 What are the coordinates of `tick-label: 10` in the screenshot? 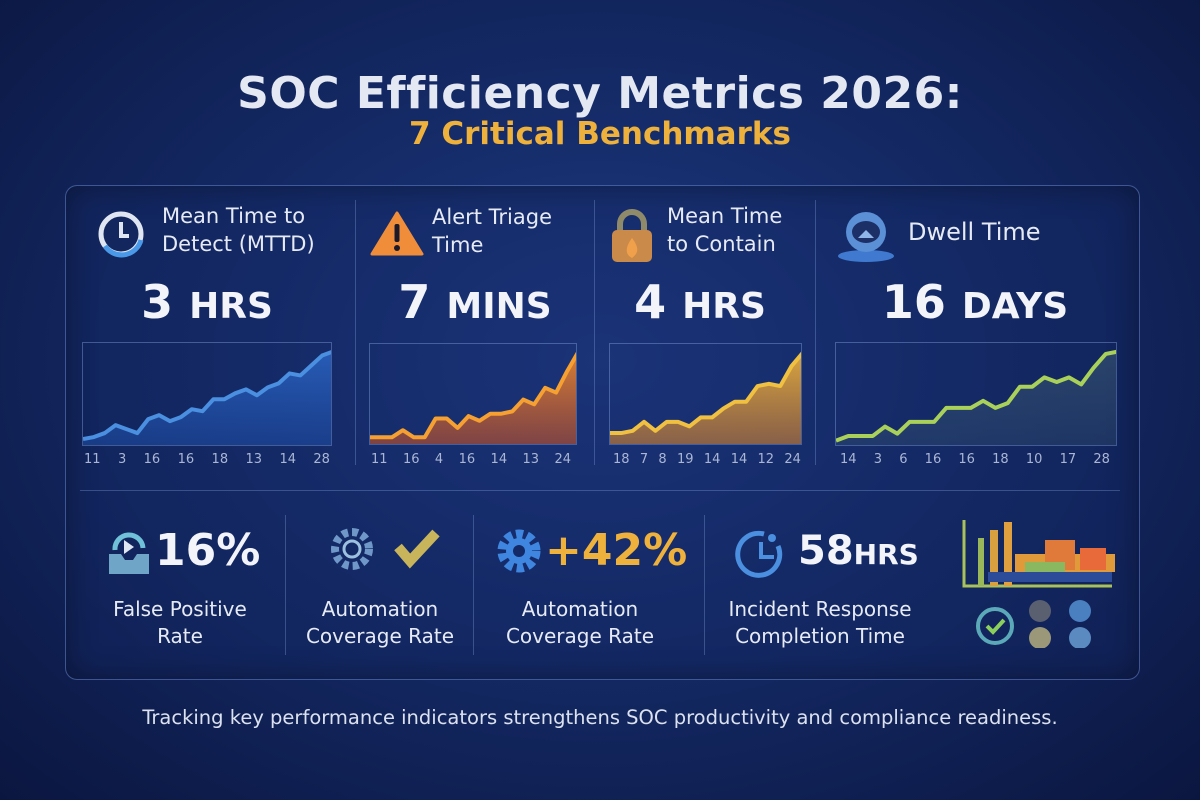 It's located at (1034, 459).